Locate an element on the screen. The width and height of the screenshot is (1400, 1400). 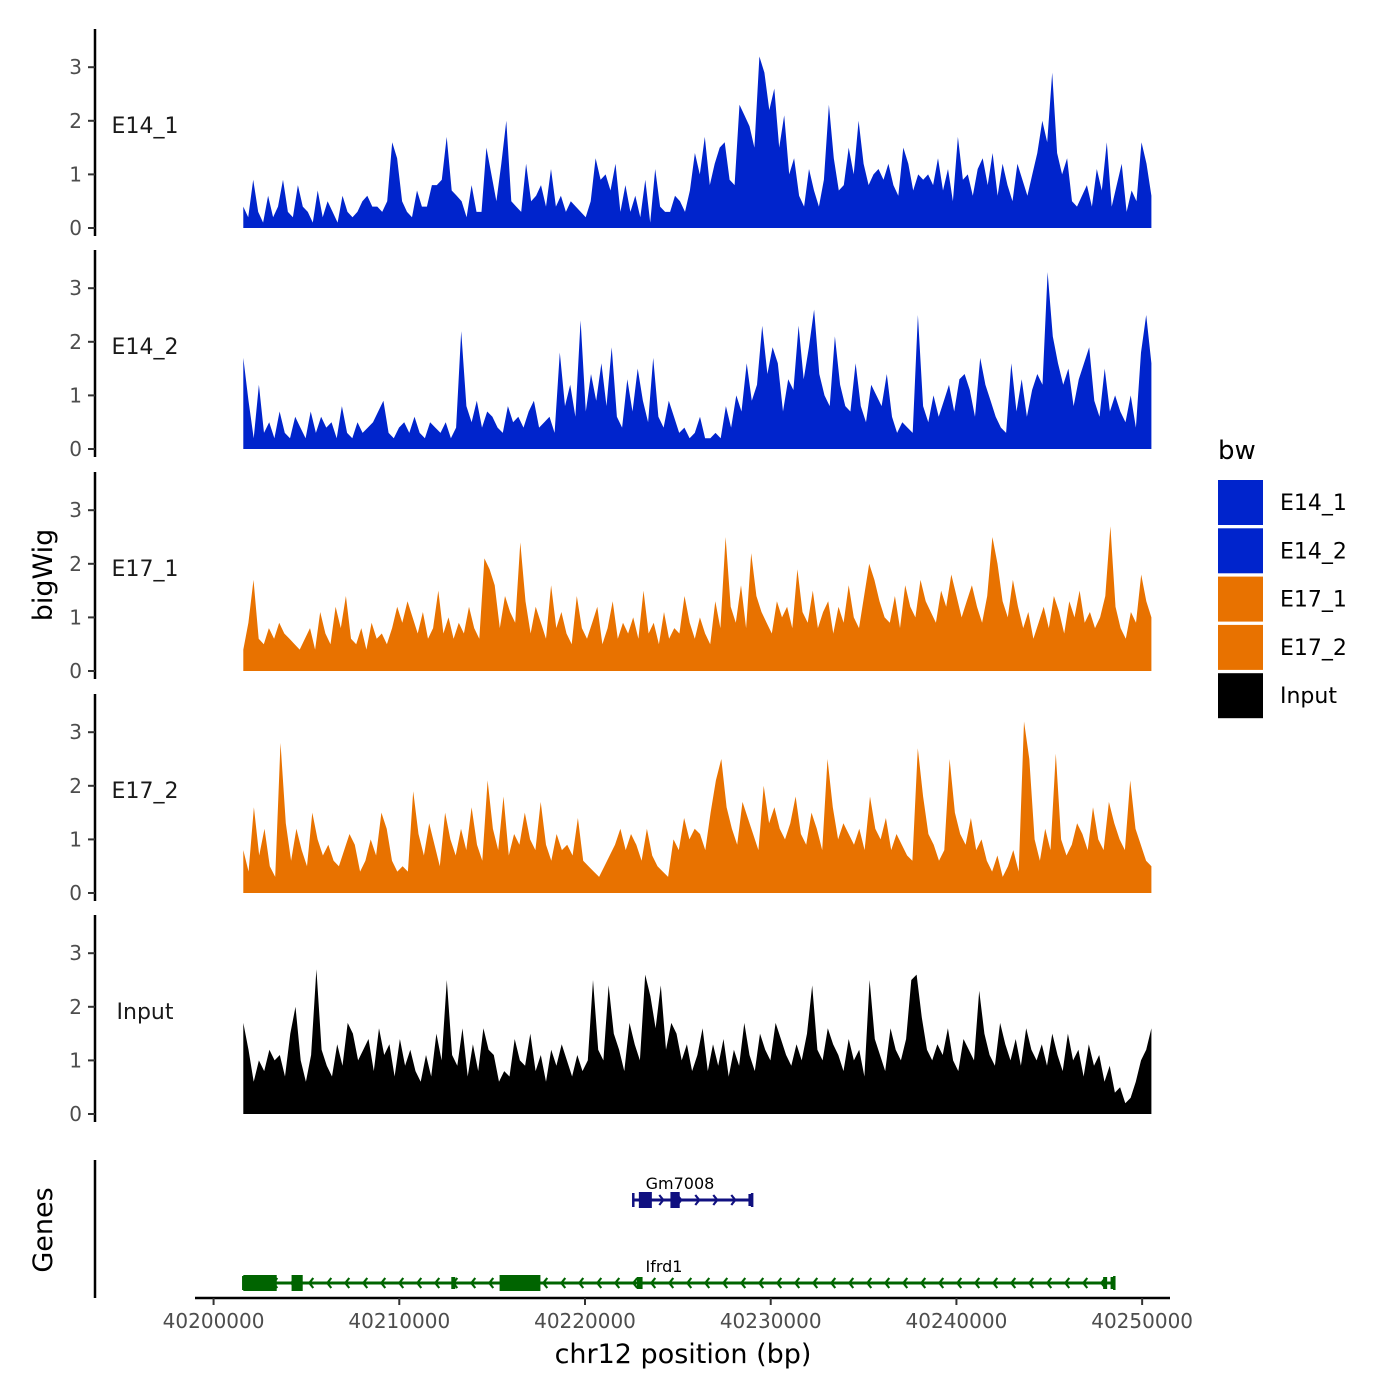
genes-track-title: Genes is located at coordinates (43, 1229).